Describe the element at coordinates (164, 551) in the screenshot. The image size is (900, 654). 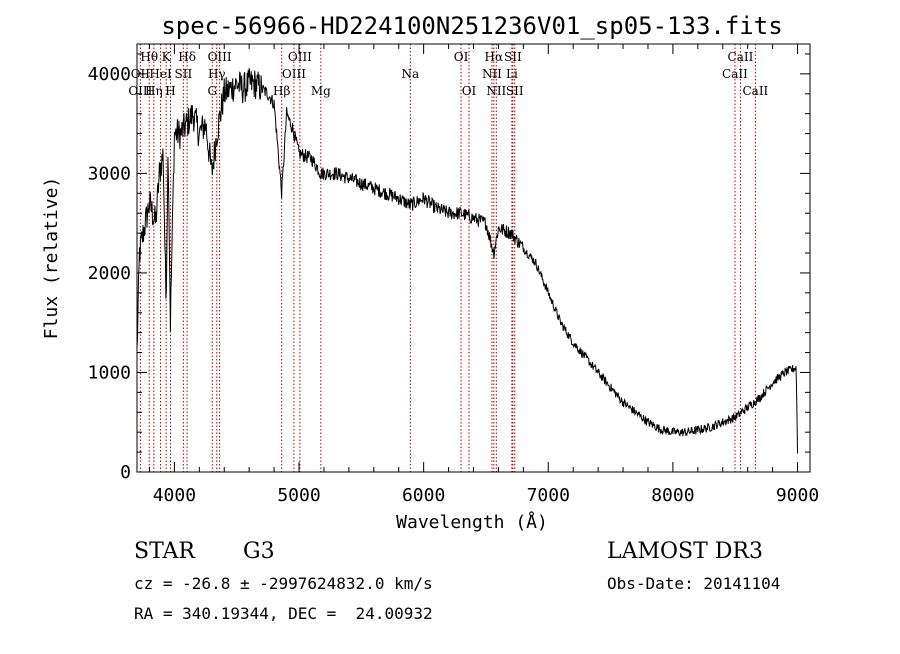
I see `object-class: STAR` at that location.